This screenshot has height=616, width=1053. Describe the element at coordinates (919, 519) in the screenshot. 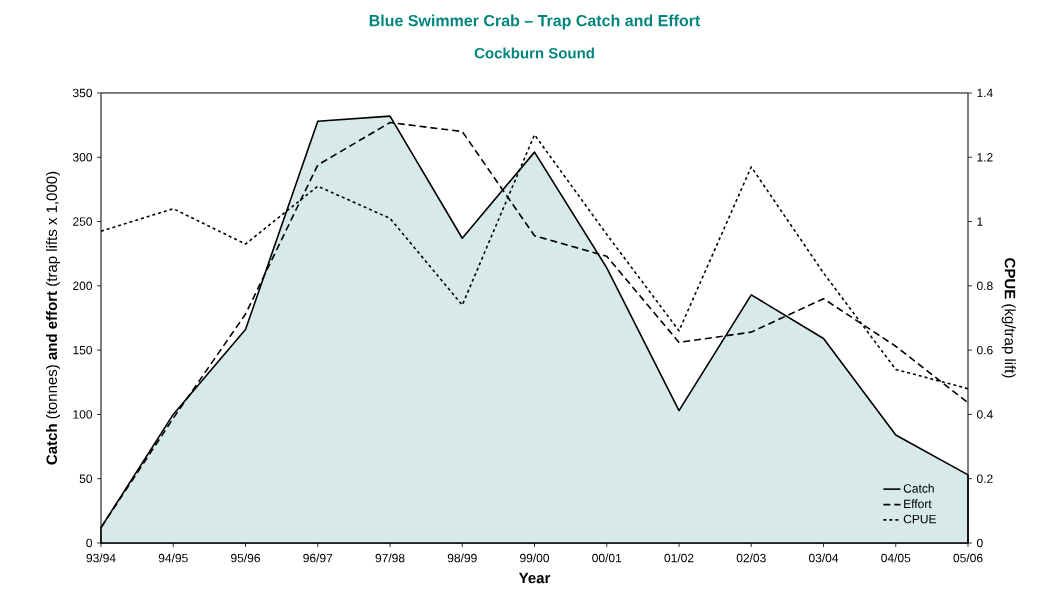

I see `legend-label: CPUE` at that location.